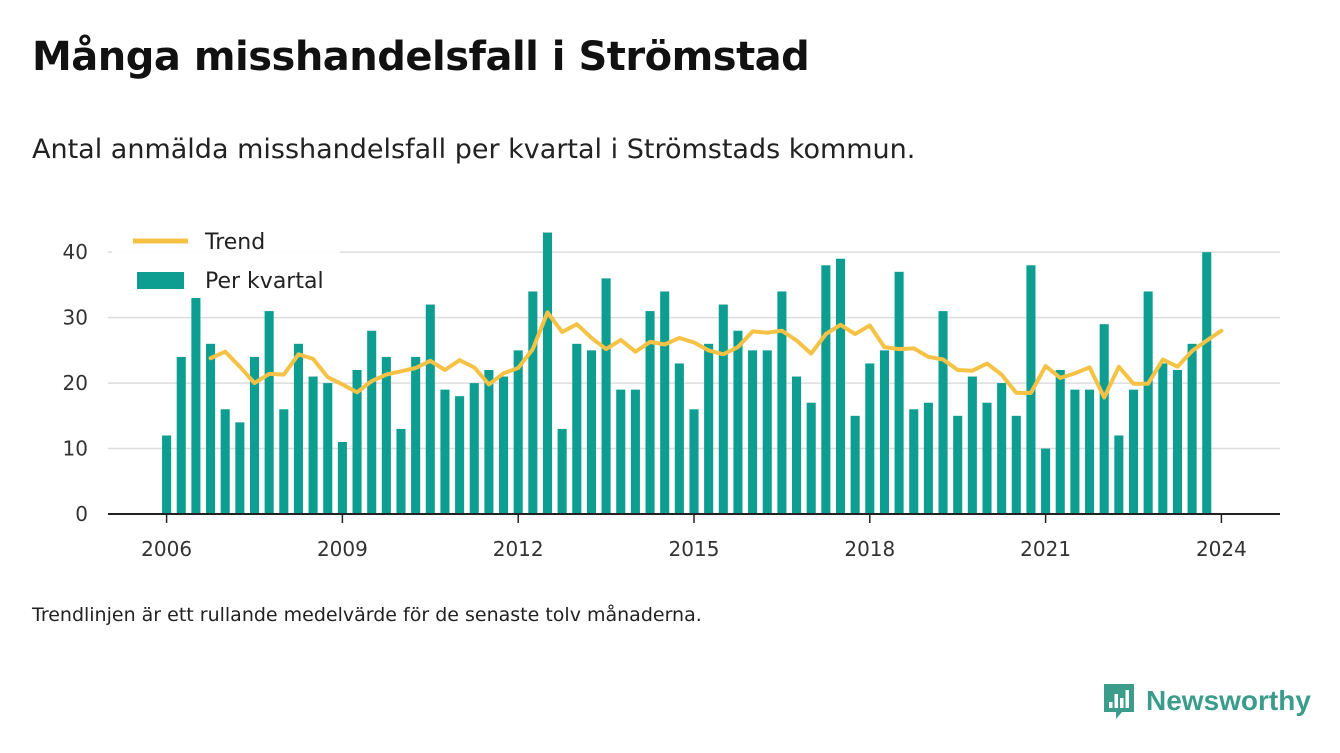 The image size is (1340, 753). What do you see at coordinates (869, 549) in the screenshot?
I see `x-tick-label: 2018` at bounding box center [869, 549].